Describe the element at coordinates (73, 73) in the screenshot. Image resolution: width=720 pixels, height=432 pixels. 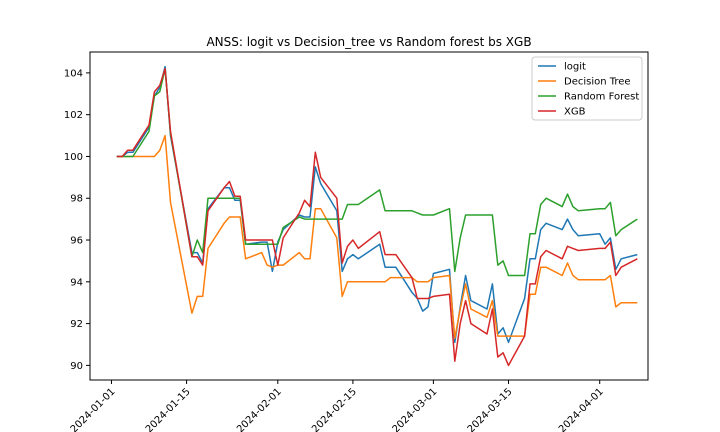
I see `y-tick-label: 104` at that location.